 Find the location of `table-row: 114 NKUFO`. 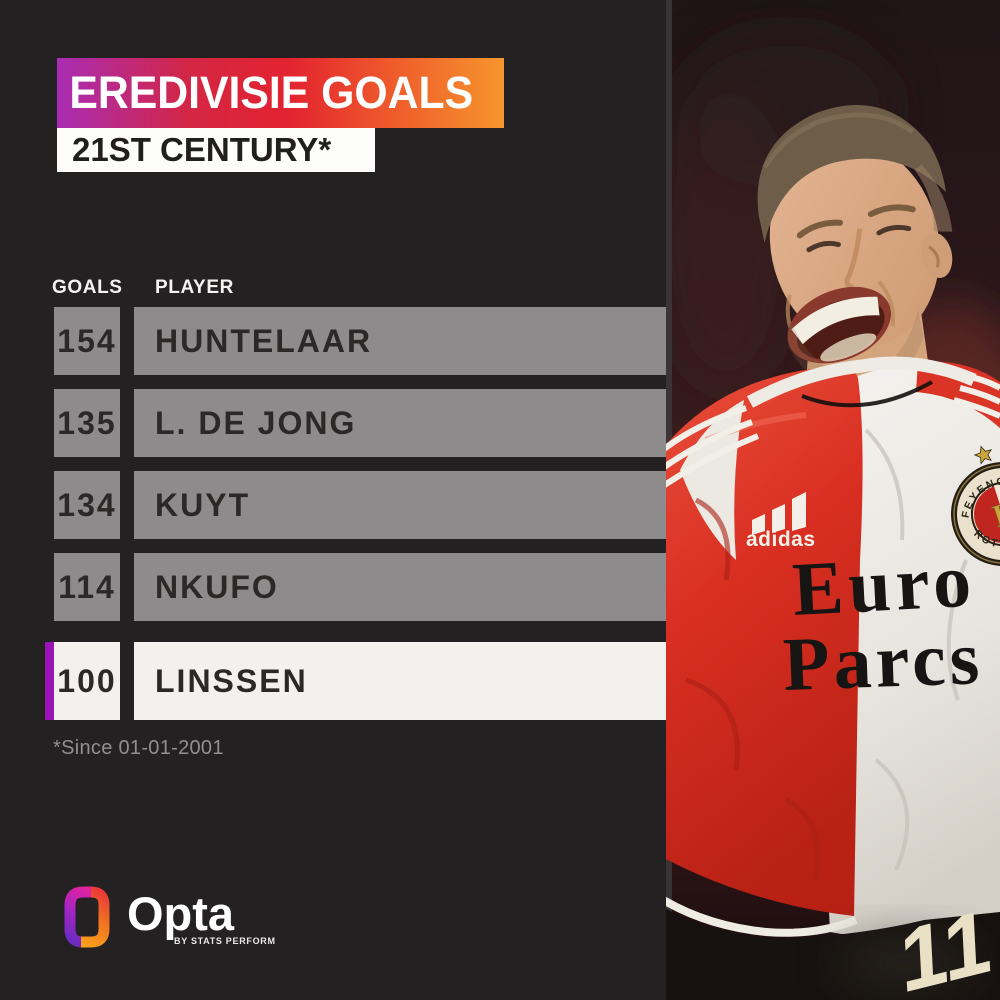

table-row: 114 NKUFO is located at coordinates (355, 587).